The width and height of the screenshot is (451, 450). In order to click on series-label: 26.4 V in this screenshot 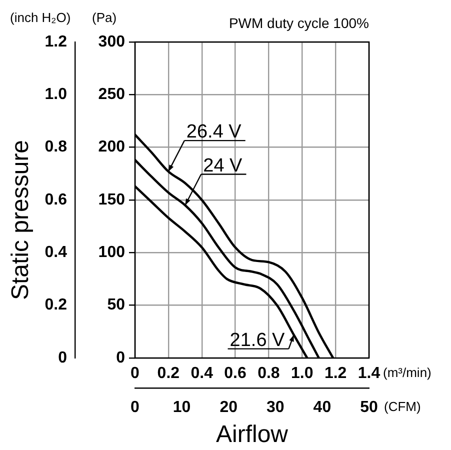, I will do `click(214, 132)`.